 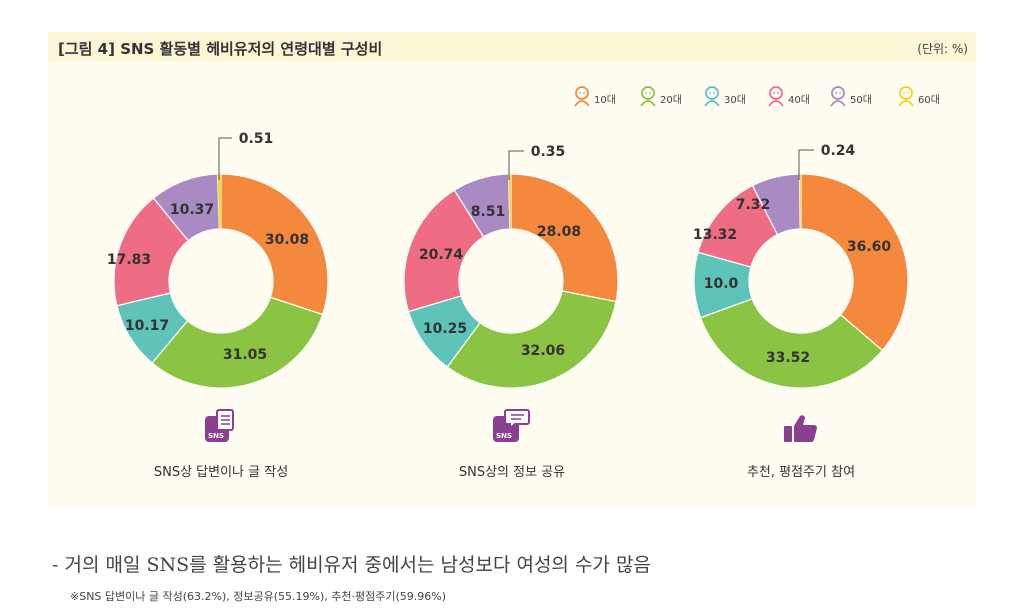 What do you see at coordinates (219, 425) in the screenshot?
I see `sns-document-icon: SNS` at bounding box center [219, 425].